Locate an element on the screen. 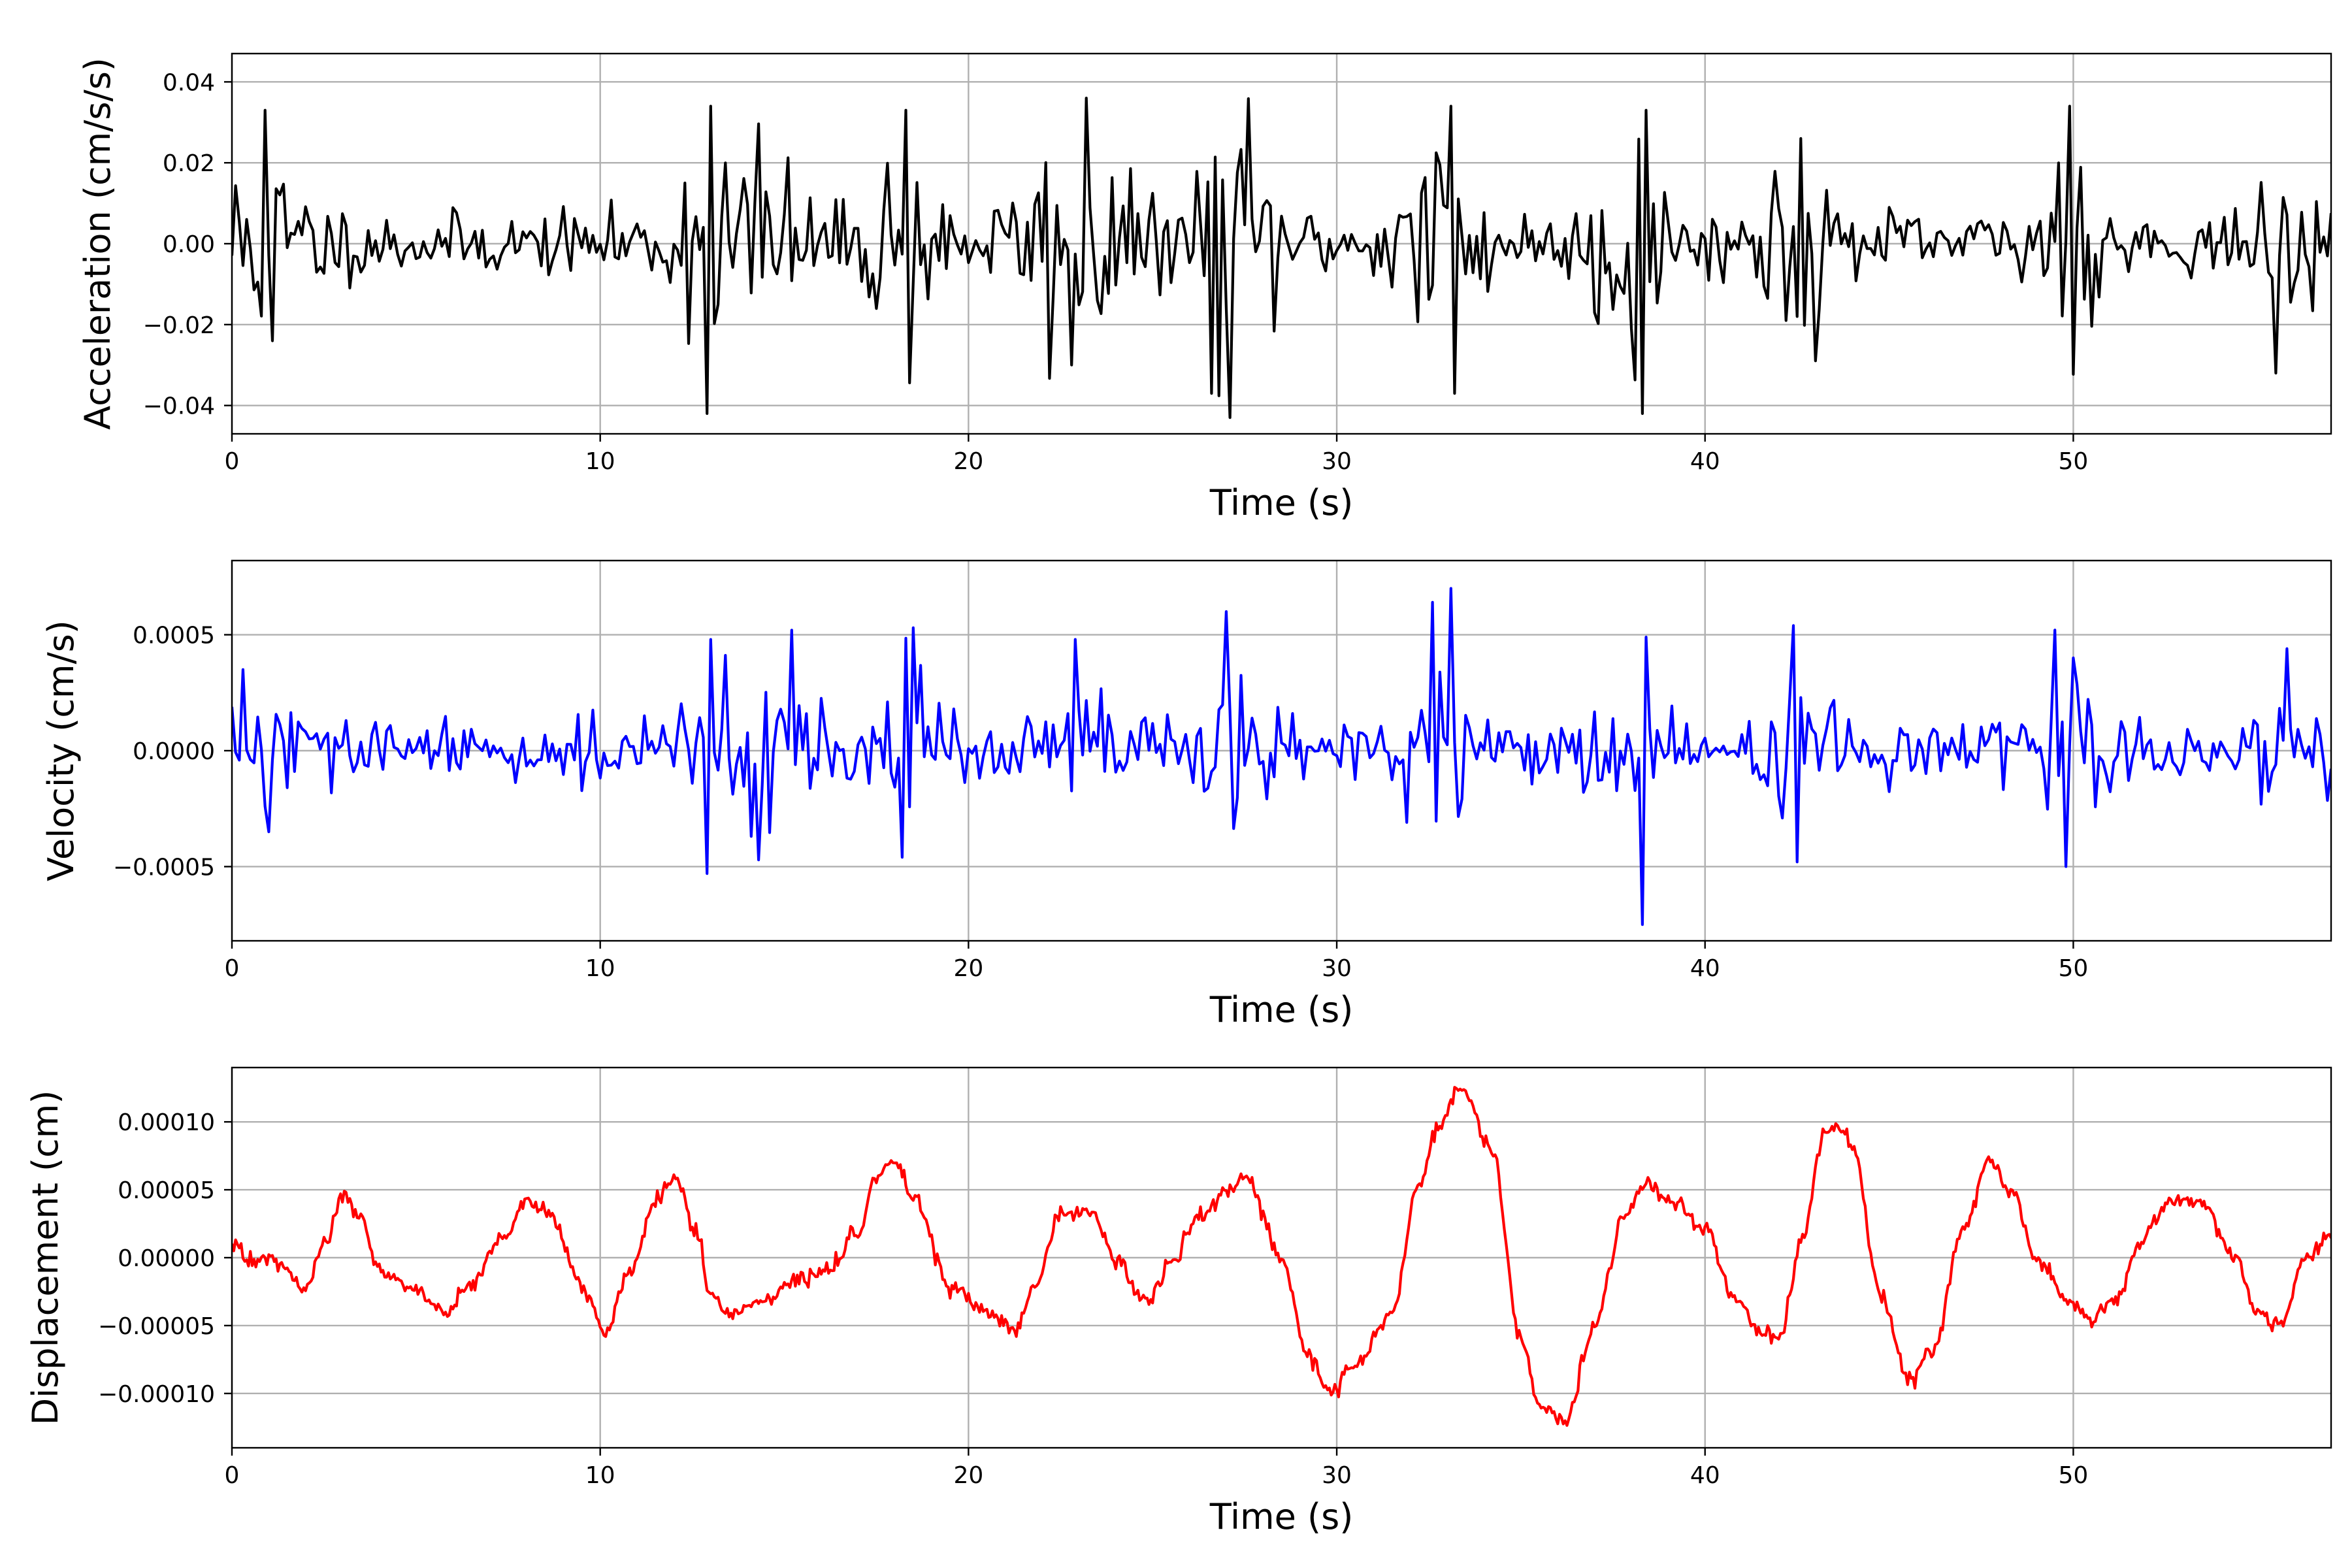 The width and height of the screenshot is (2352, 1568). displacement-x-tick-label-1: 10 is located at coordinates (600, 1475).